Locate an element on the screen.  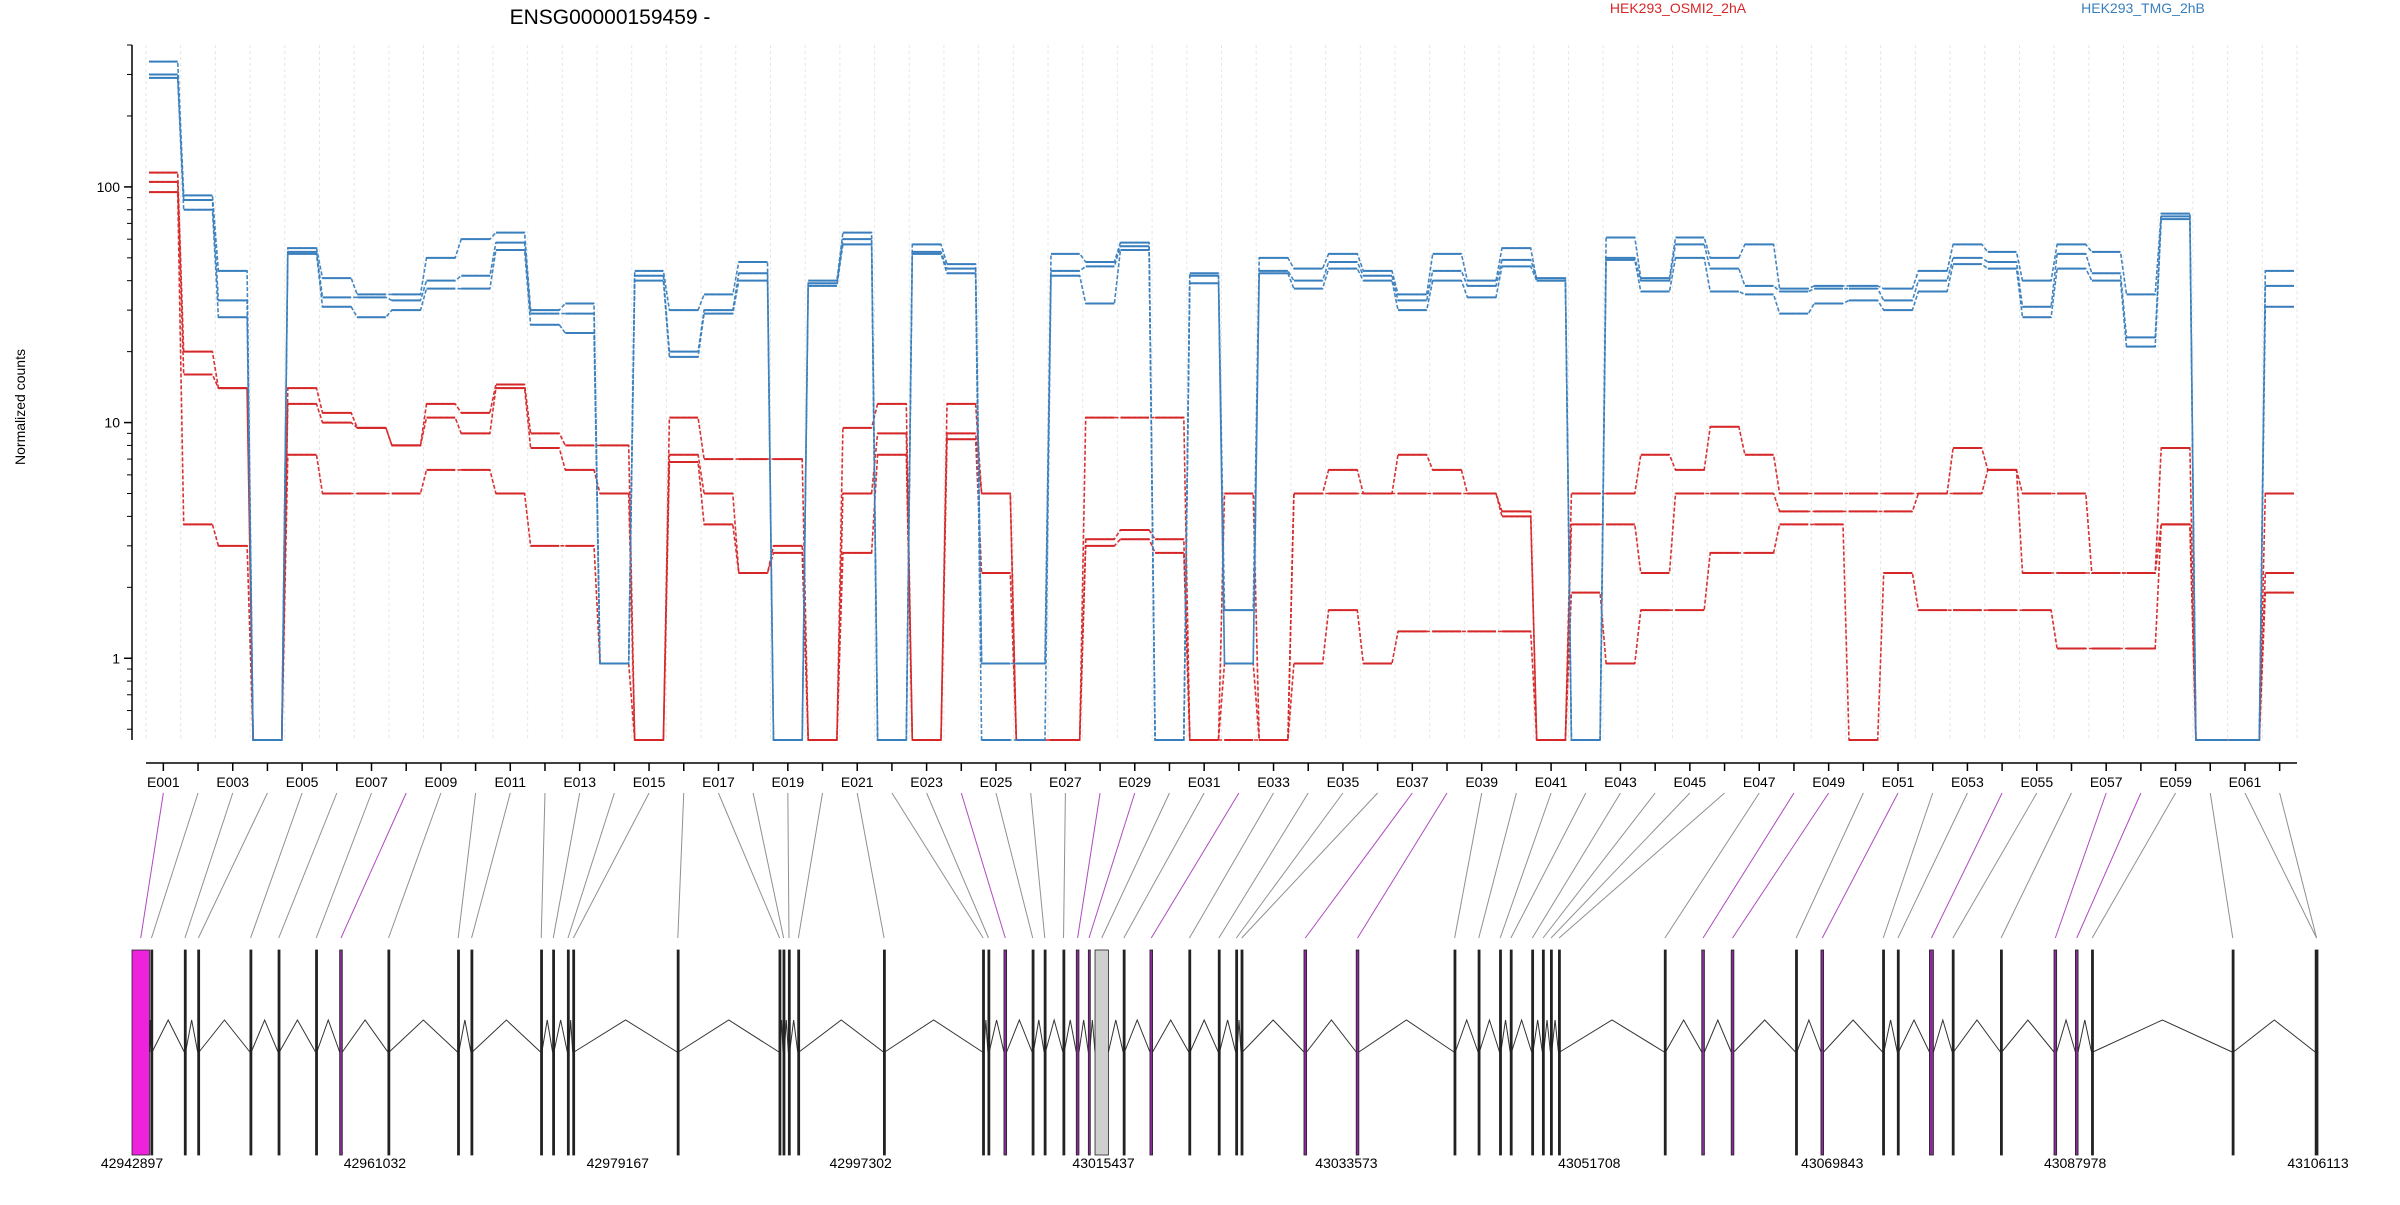
exon-tick-label: E017 is located at coordinates (718, 782).